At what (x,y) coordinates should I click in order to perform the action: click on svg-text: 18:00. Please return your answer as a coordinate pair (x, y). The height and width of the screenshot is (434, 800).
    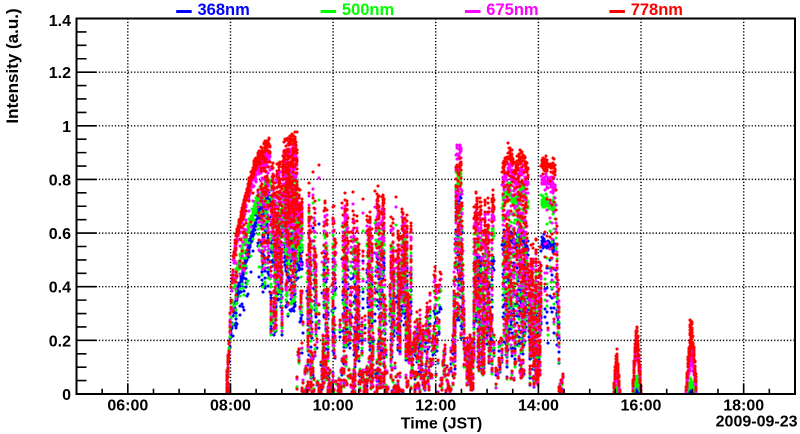
    Looking at the image, I should click on (743, 406).